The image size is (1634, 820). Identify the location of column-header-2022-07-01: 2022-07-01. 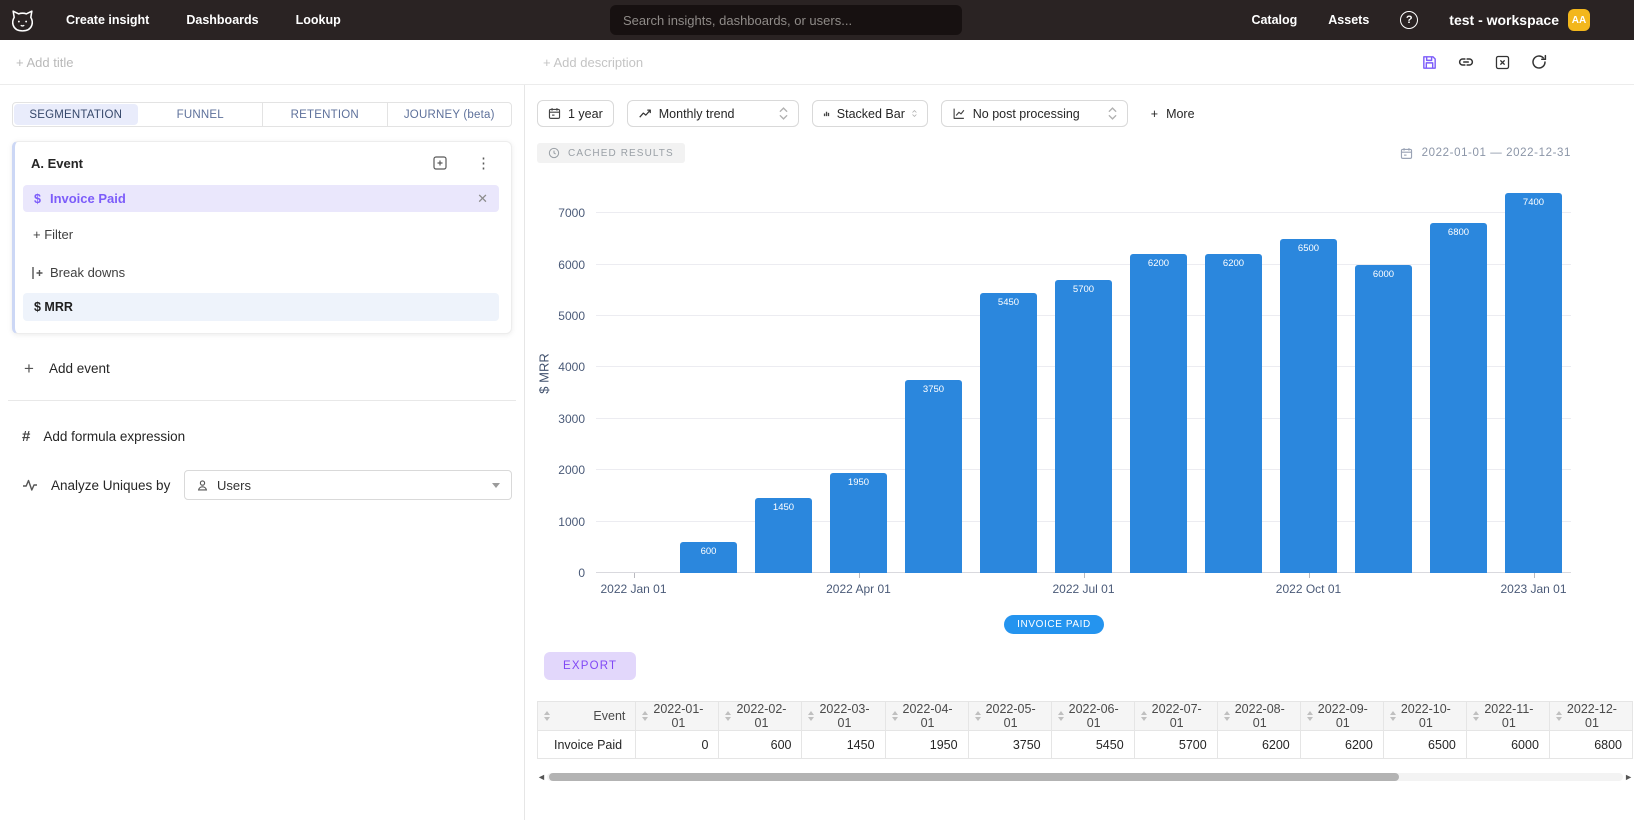
(1175, 716).